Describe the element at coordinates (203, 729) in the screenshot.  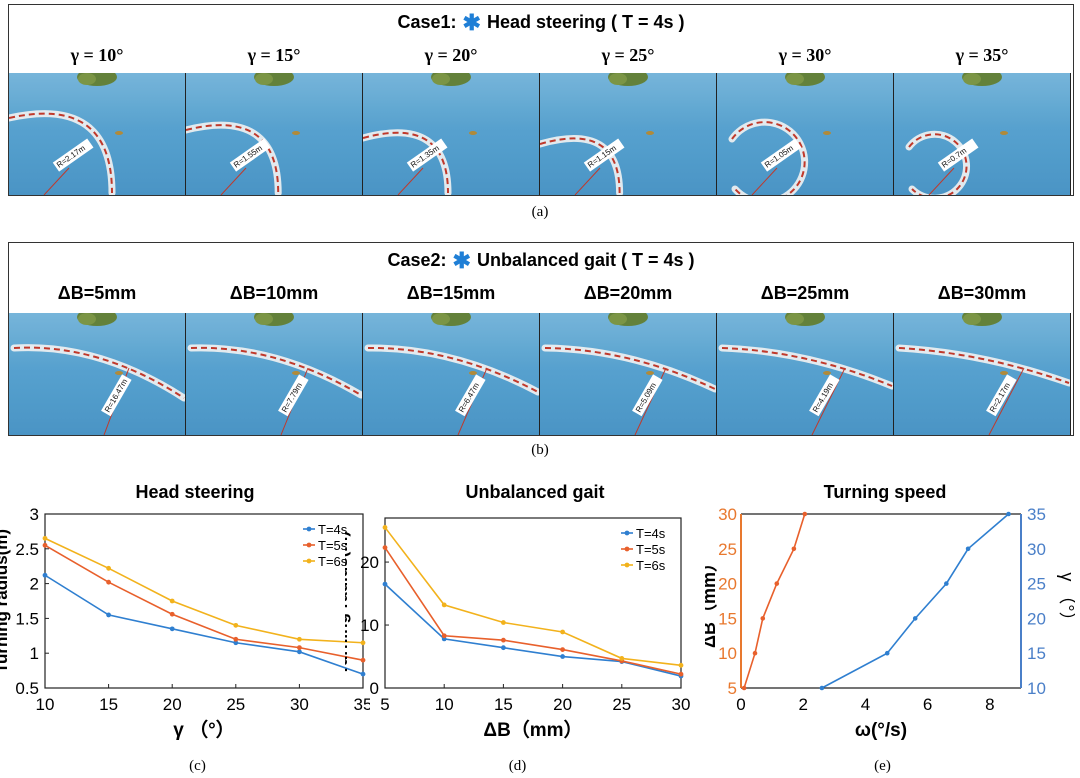
I see `x-axis-title: γ （°）` at that location.